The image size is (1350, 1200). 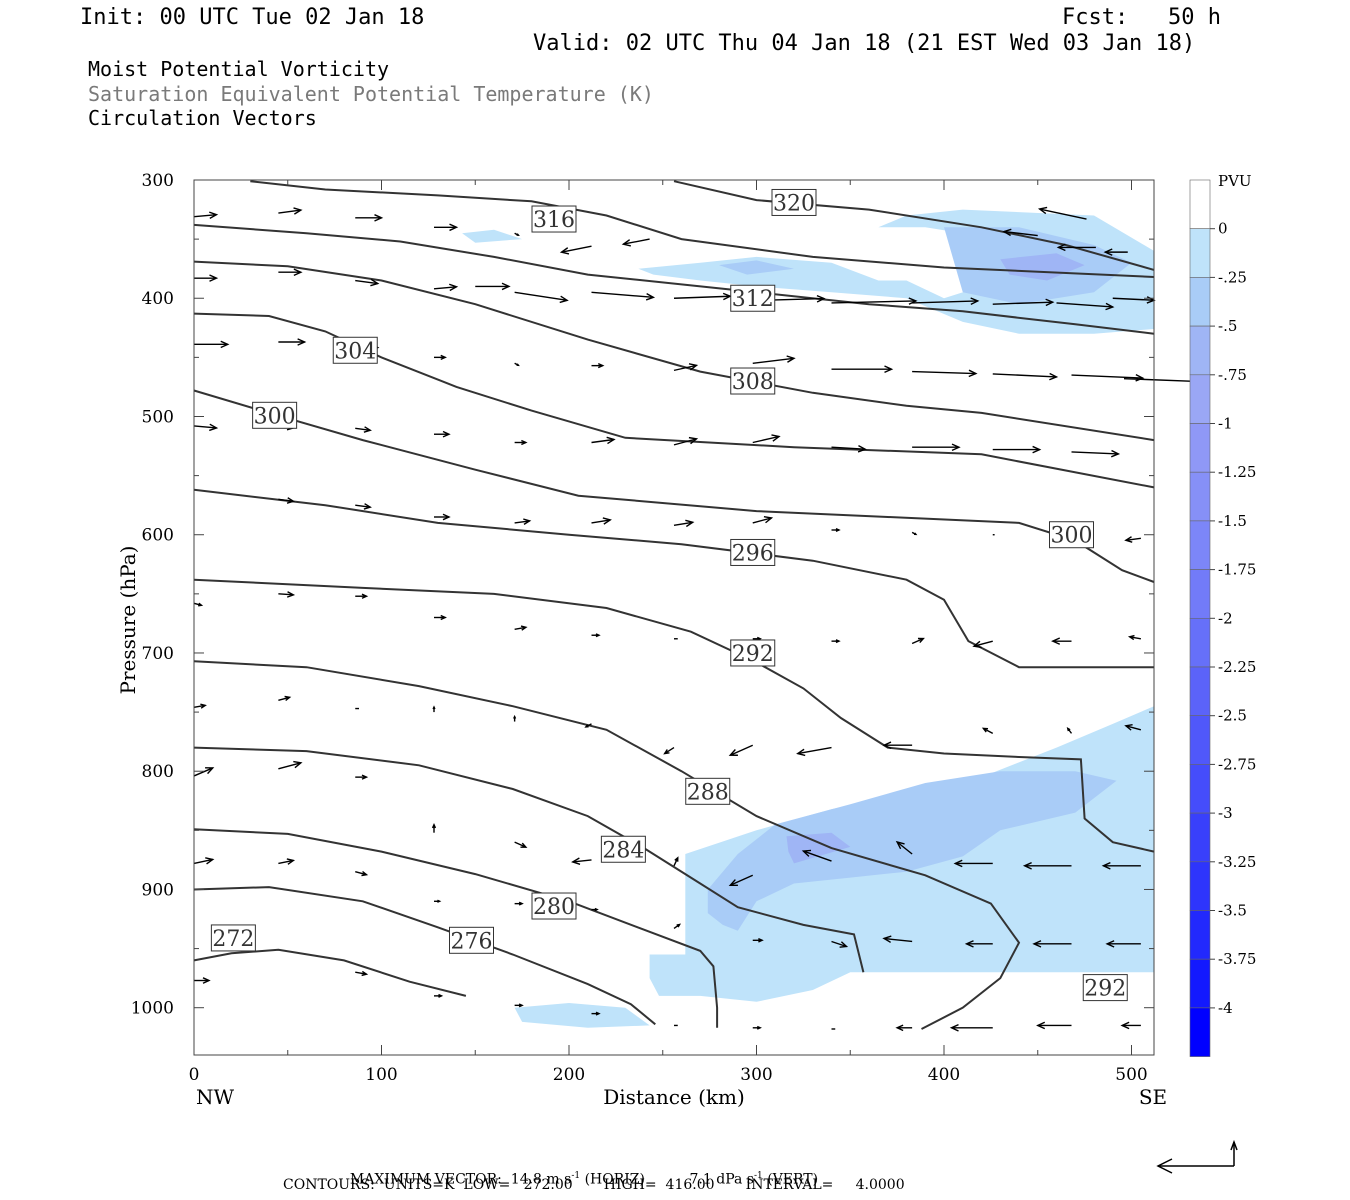 I want to click on colorbar-label: -.25, so click(x=1232, y=277).